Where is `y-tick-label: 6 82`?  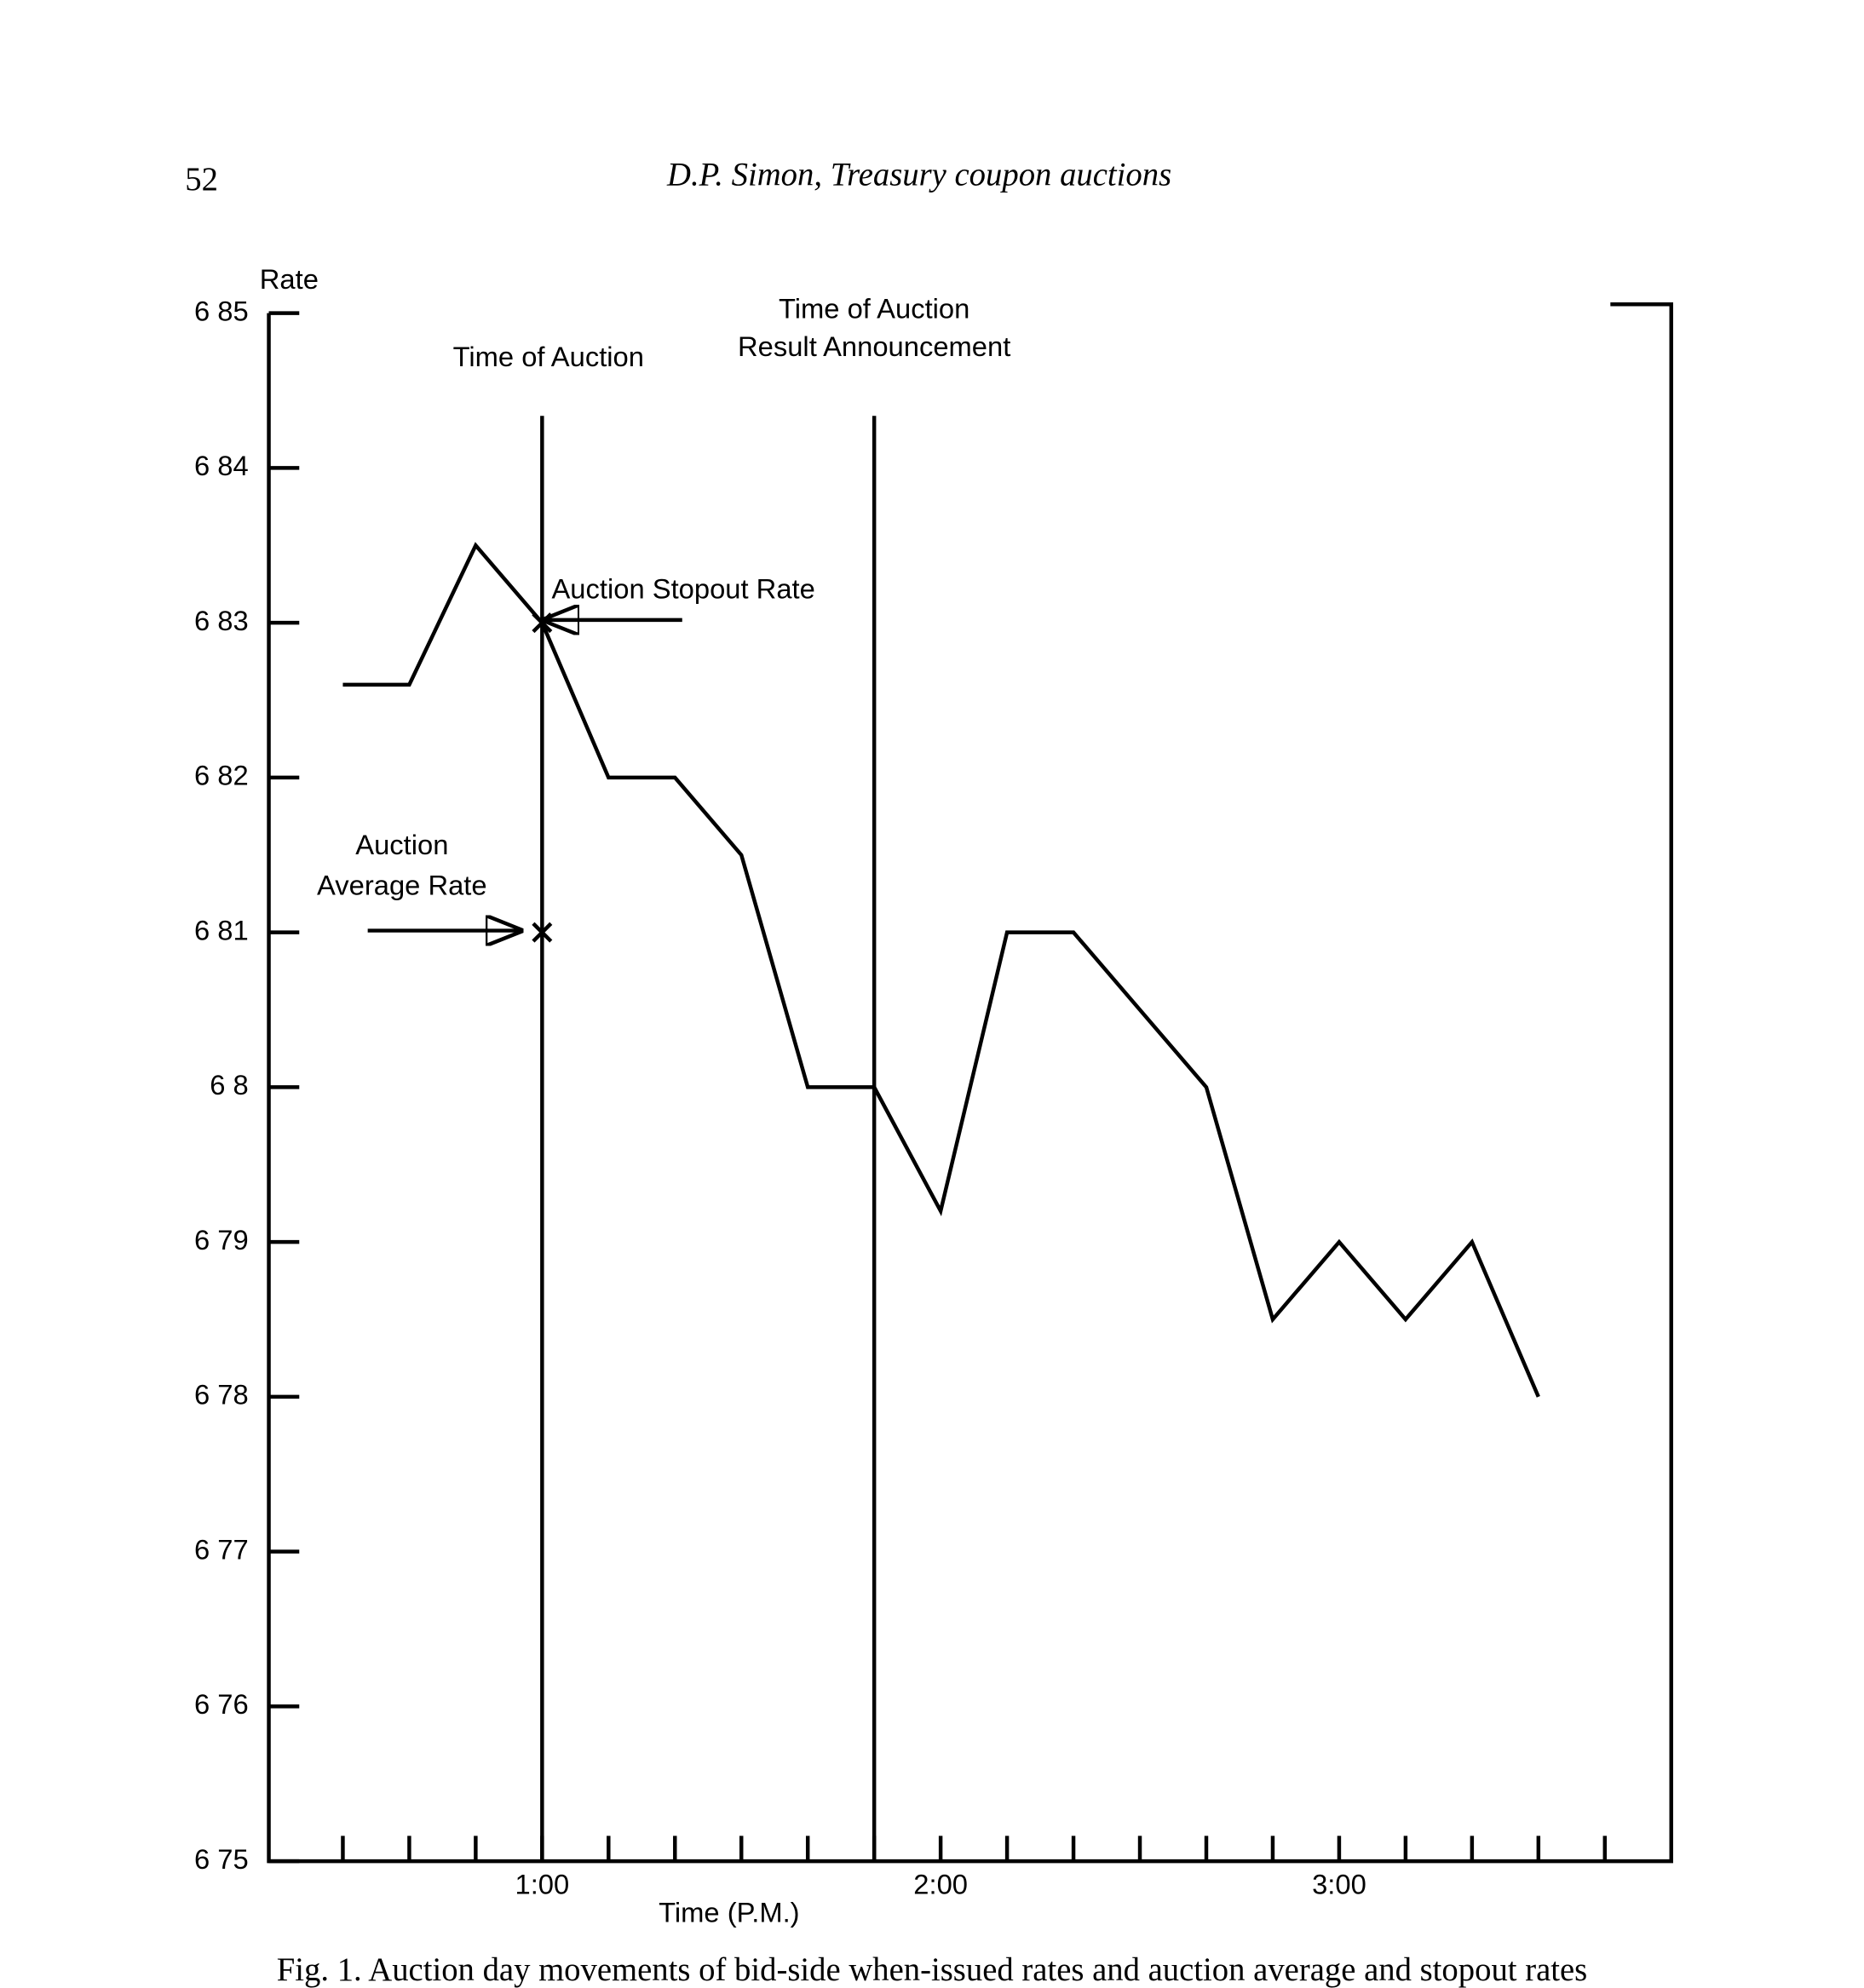 y-tick-label: 6 82 is located at coordinates (221, 776).